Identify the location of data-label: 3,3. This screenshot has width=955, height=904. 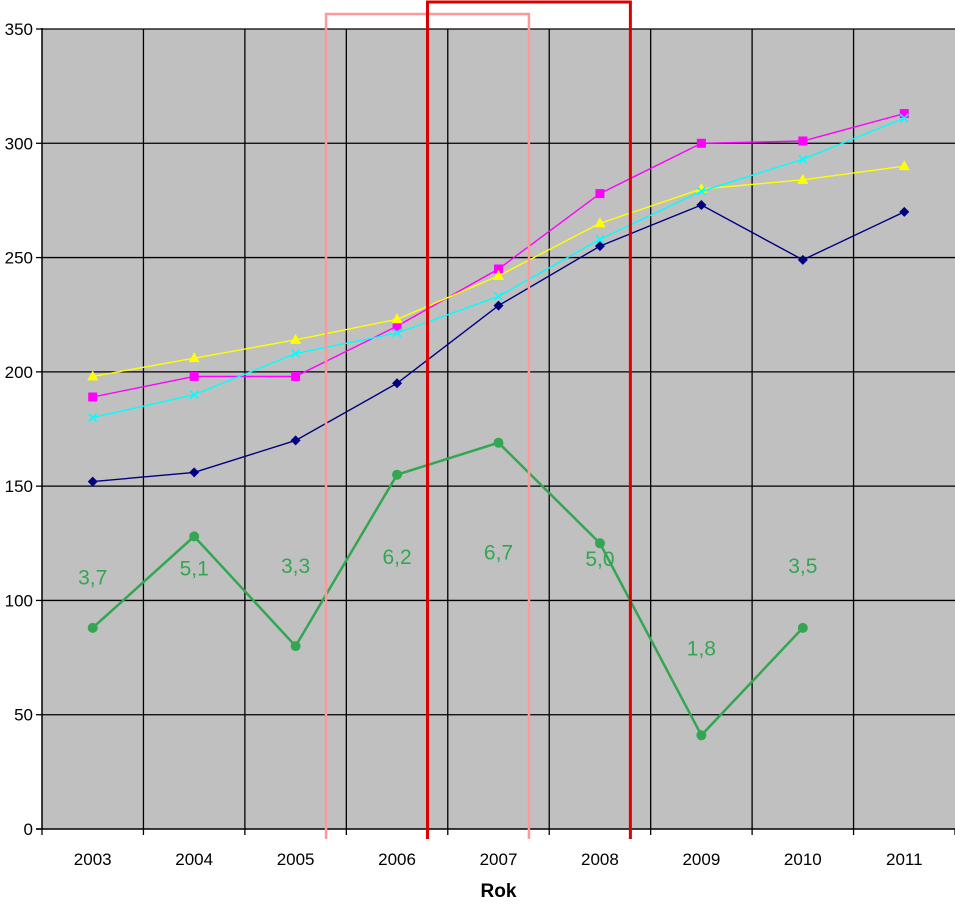
(295, 566).